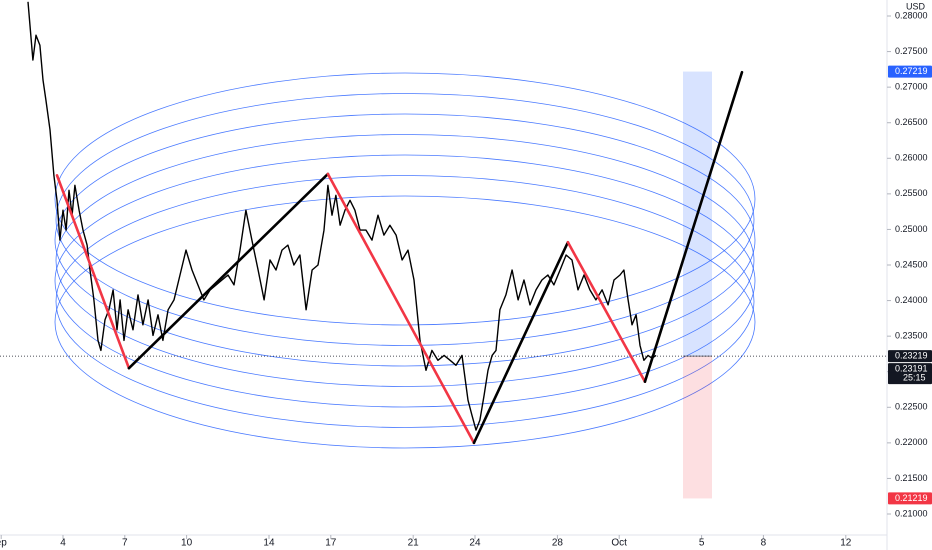  Describe the element at coordinates (911, 51) in the screenshot. I see `y-tick-label: 0.27500` at that location.